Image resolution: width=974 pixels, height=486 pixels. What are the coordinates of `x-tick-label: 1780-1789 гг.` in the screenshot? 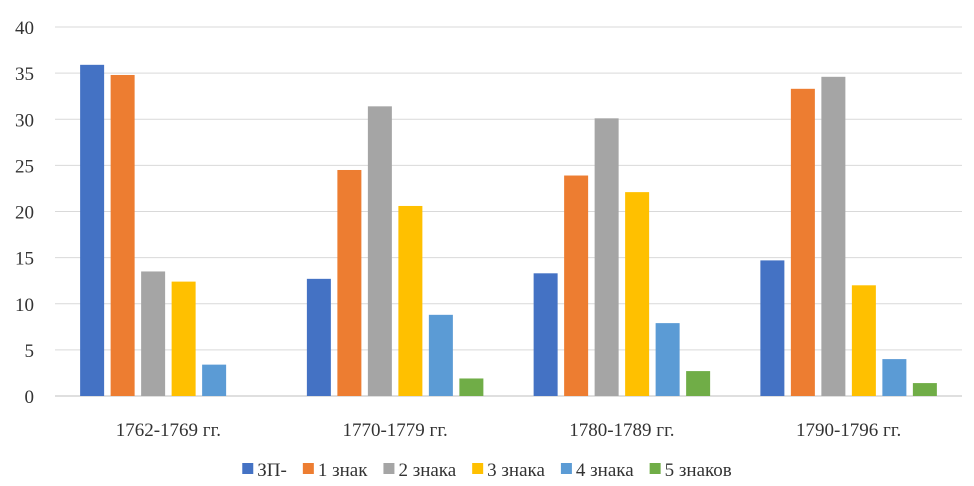 It's located at (621, 430).